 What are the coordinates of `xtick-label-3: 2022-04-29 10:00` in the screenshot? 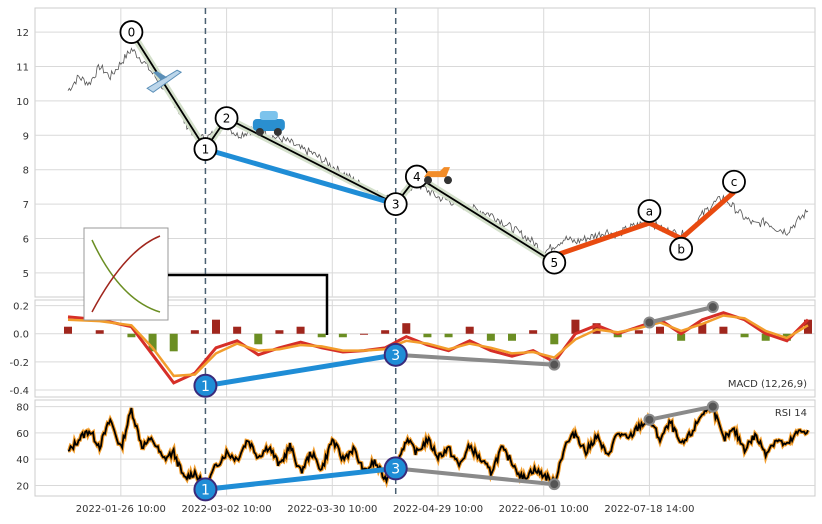 It's located at (438, 509).